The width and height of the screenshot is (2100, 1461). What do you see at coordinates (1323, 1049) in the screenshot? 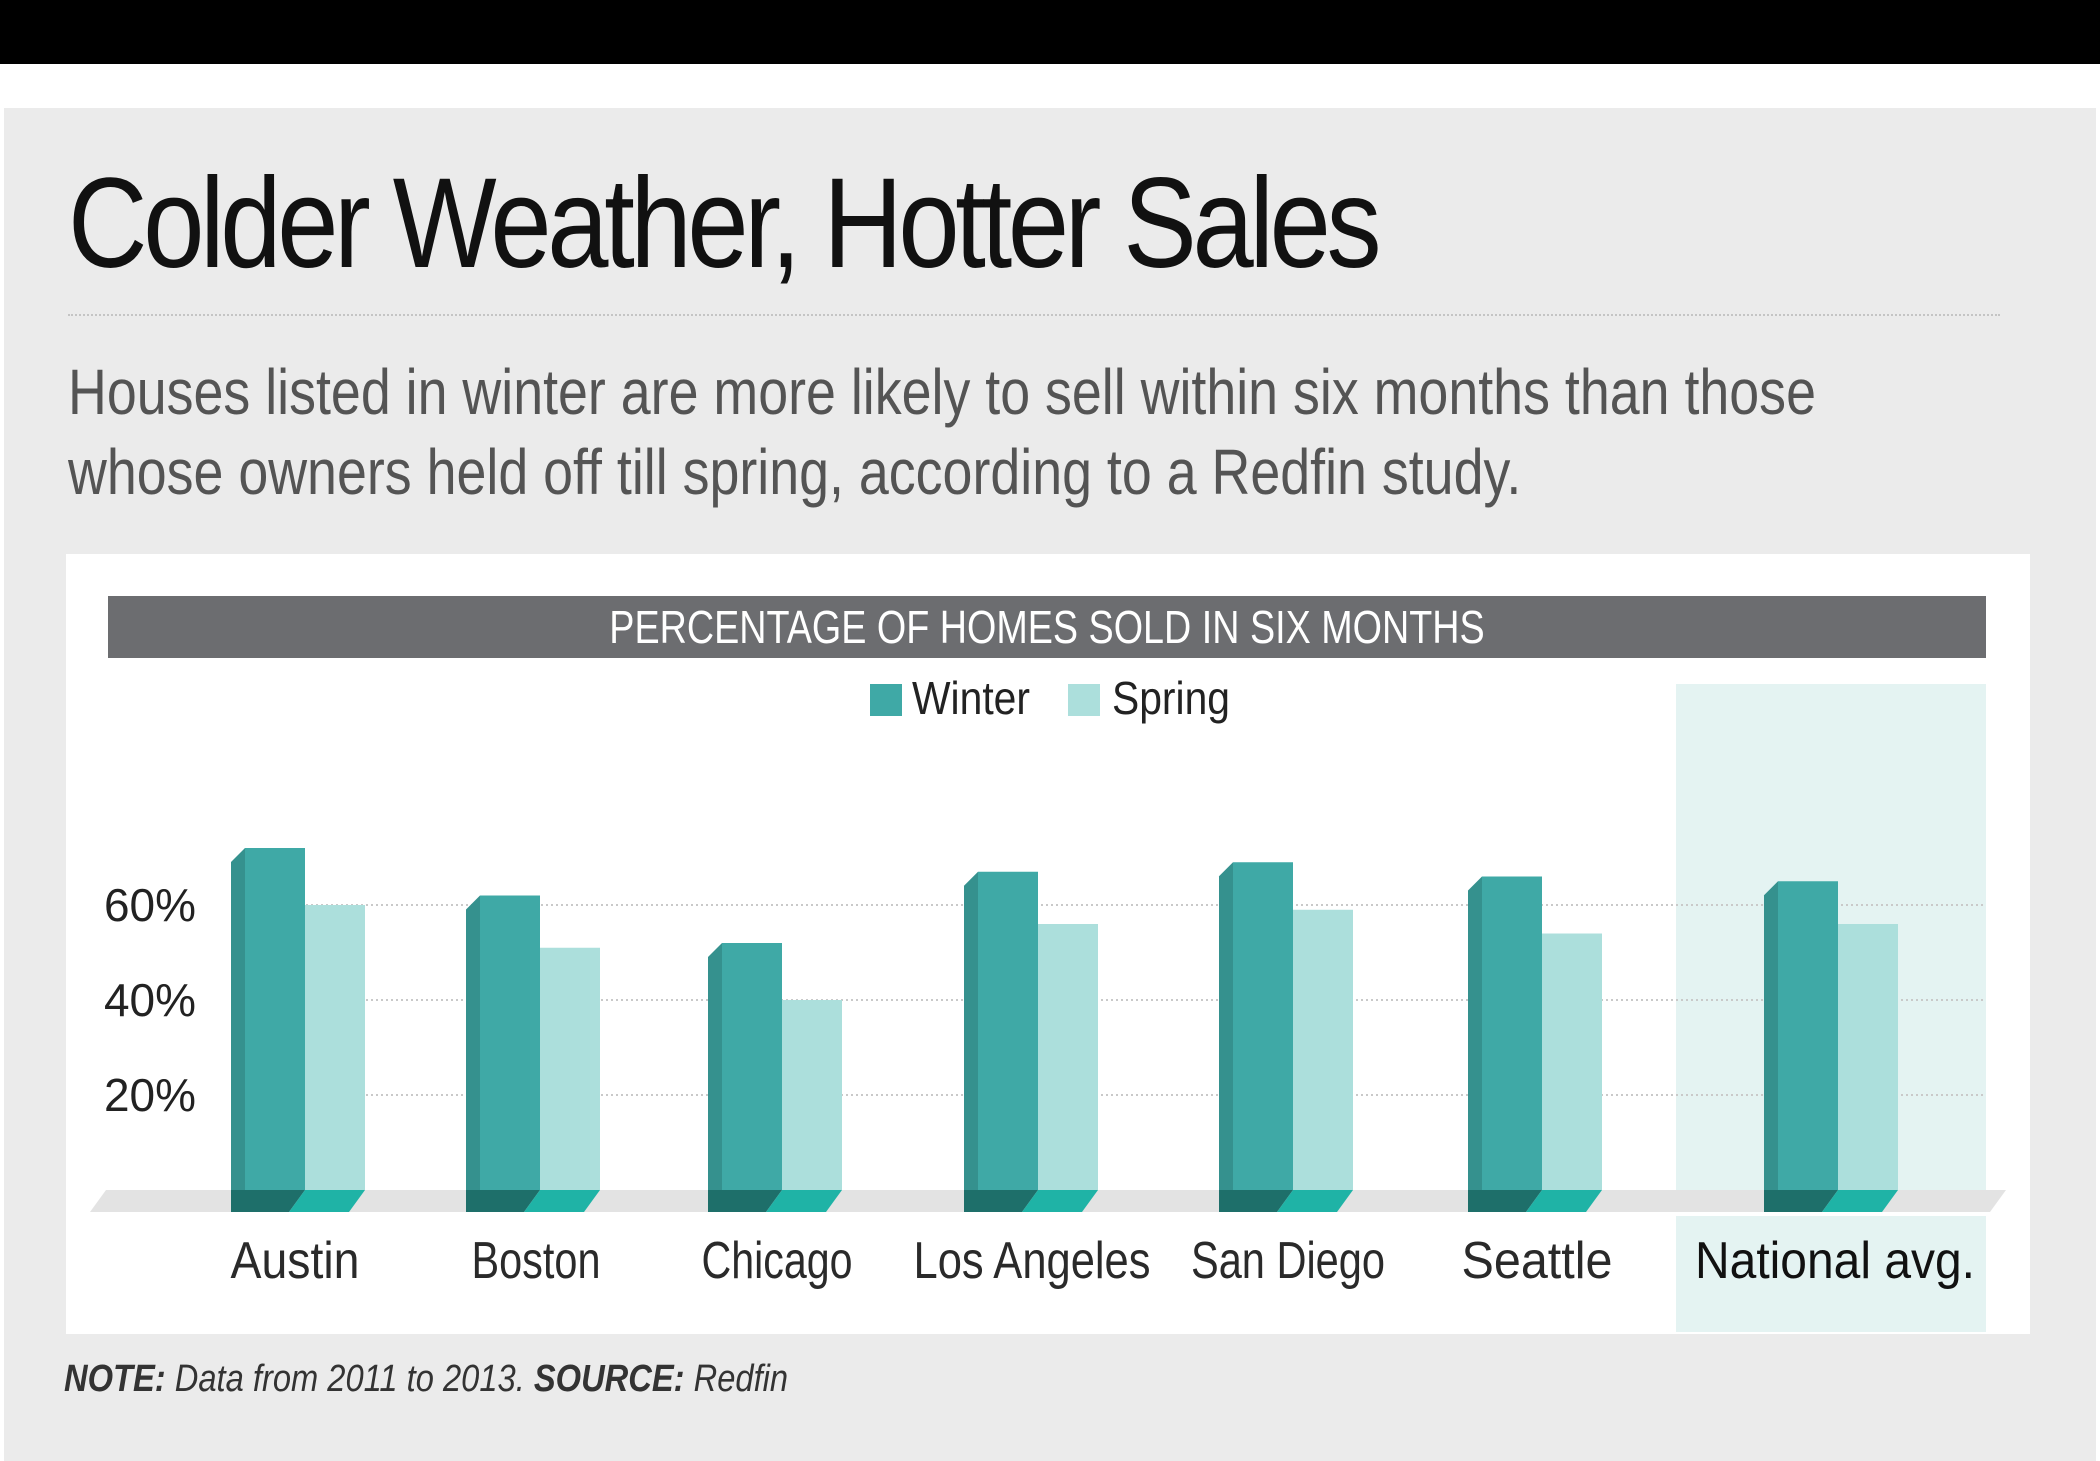
I see `bar-spring-san-diego` at bounding box center [1323, 1049].